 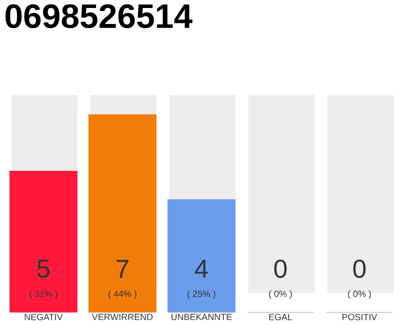 What do you see at coordinates (122, 317) in the screenshot?
I see `x-tick-label: VERWIRREND` at bounding box center [122, 317].